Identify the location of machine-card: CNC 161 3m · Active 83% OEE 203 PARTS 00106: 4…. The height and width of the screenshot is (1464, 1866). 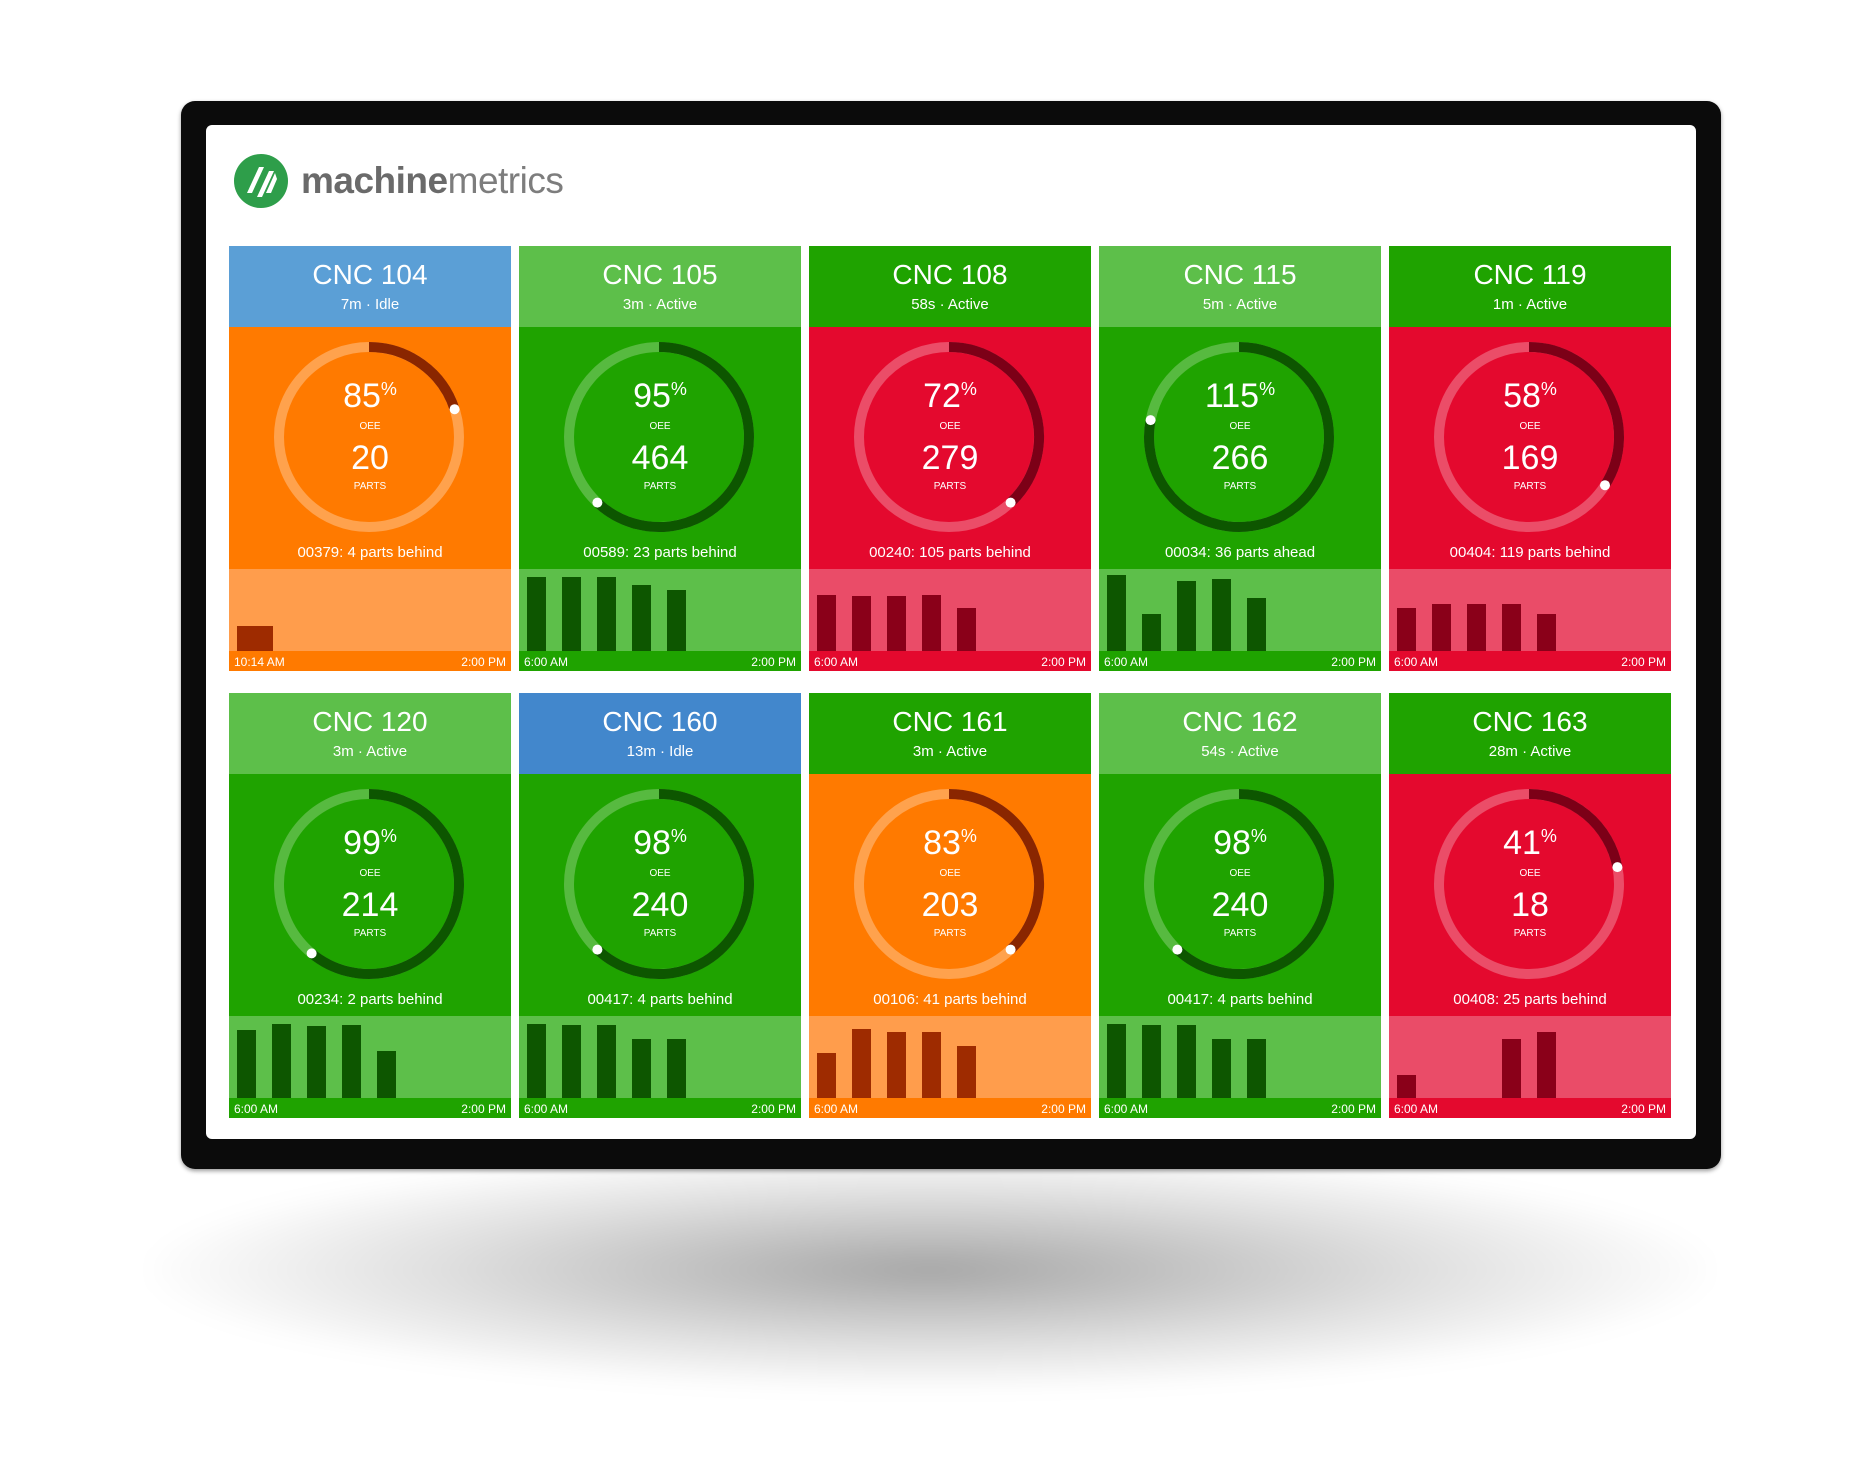
(950, 905).